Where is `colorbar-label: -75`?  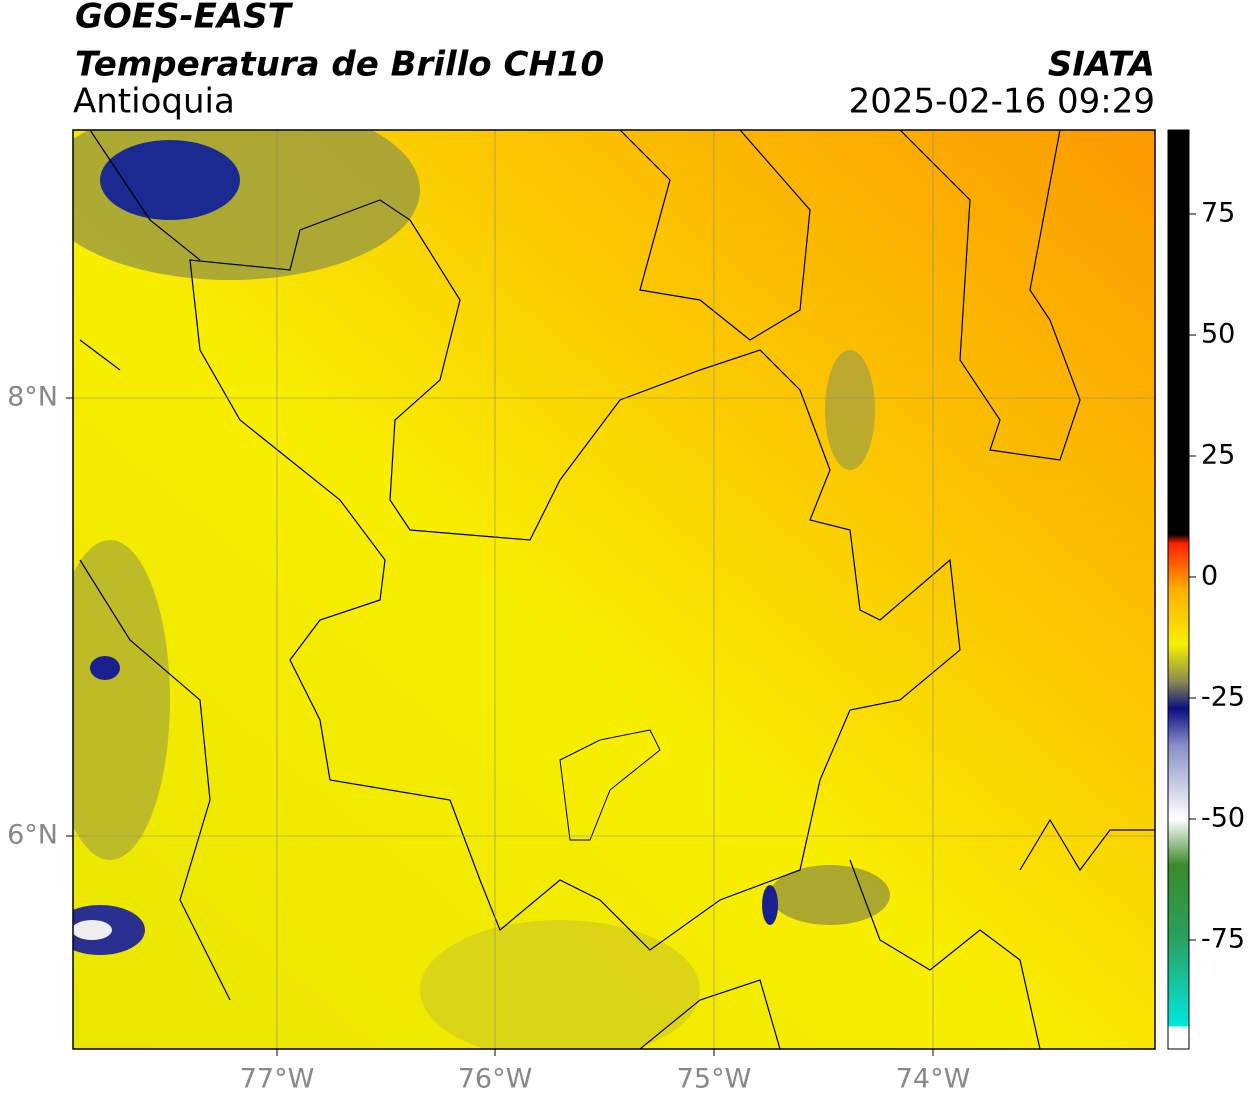 colorbar-label: -75 is located at coordinates (1223, 939).